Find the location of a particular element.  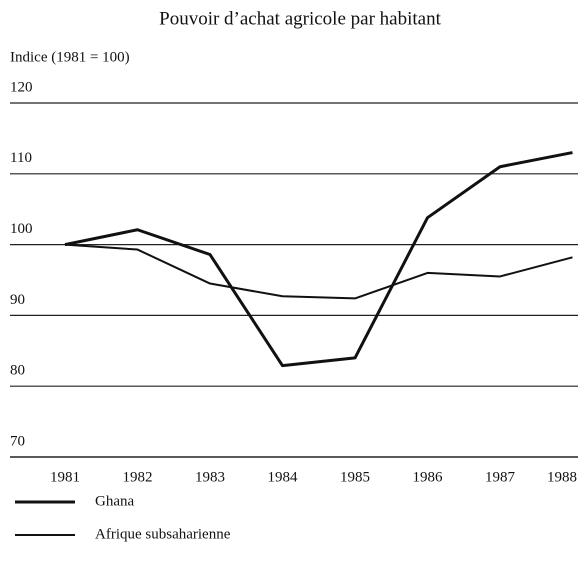

legend-label: Afrique subsaharienne is located at coordinates (163, 534).